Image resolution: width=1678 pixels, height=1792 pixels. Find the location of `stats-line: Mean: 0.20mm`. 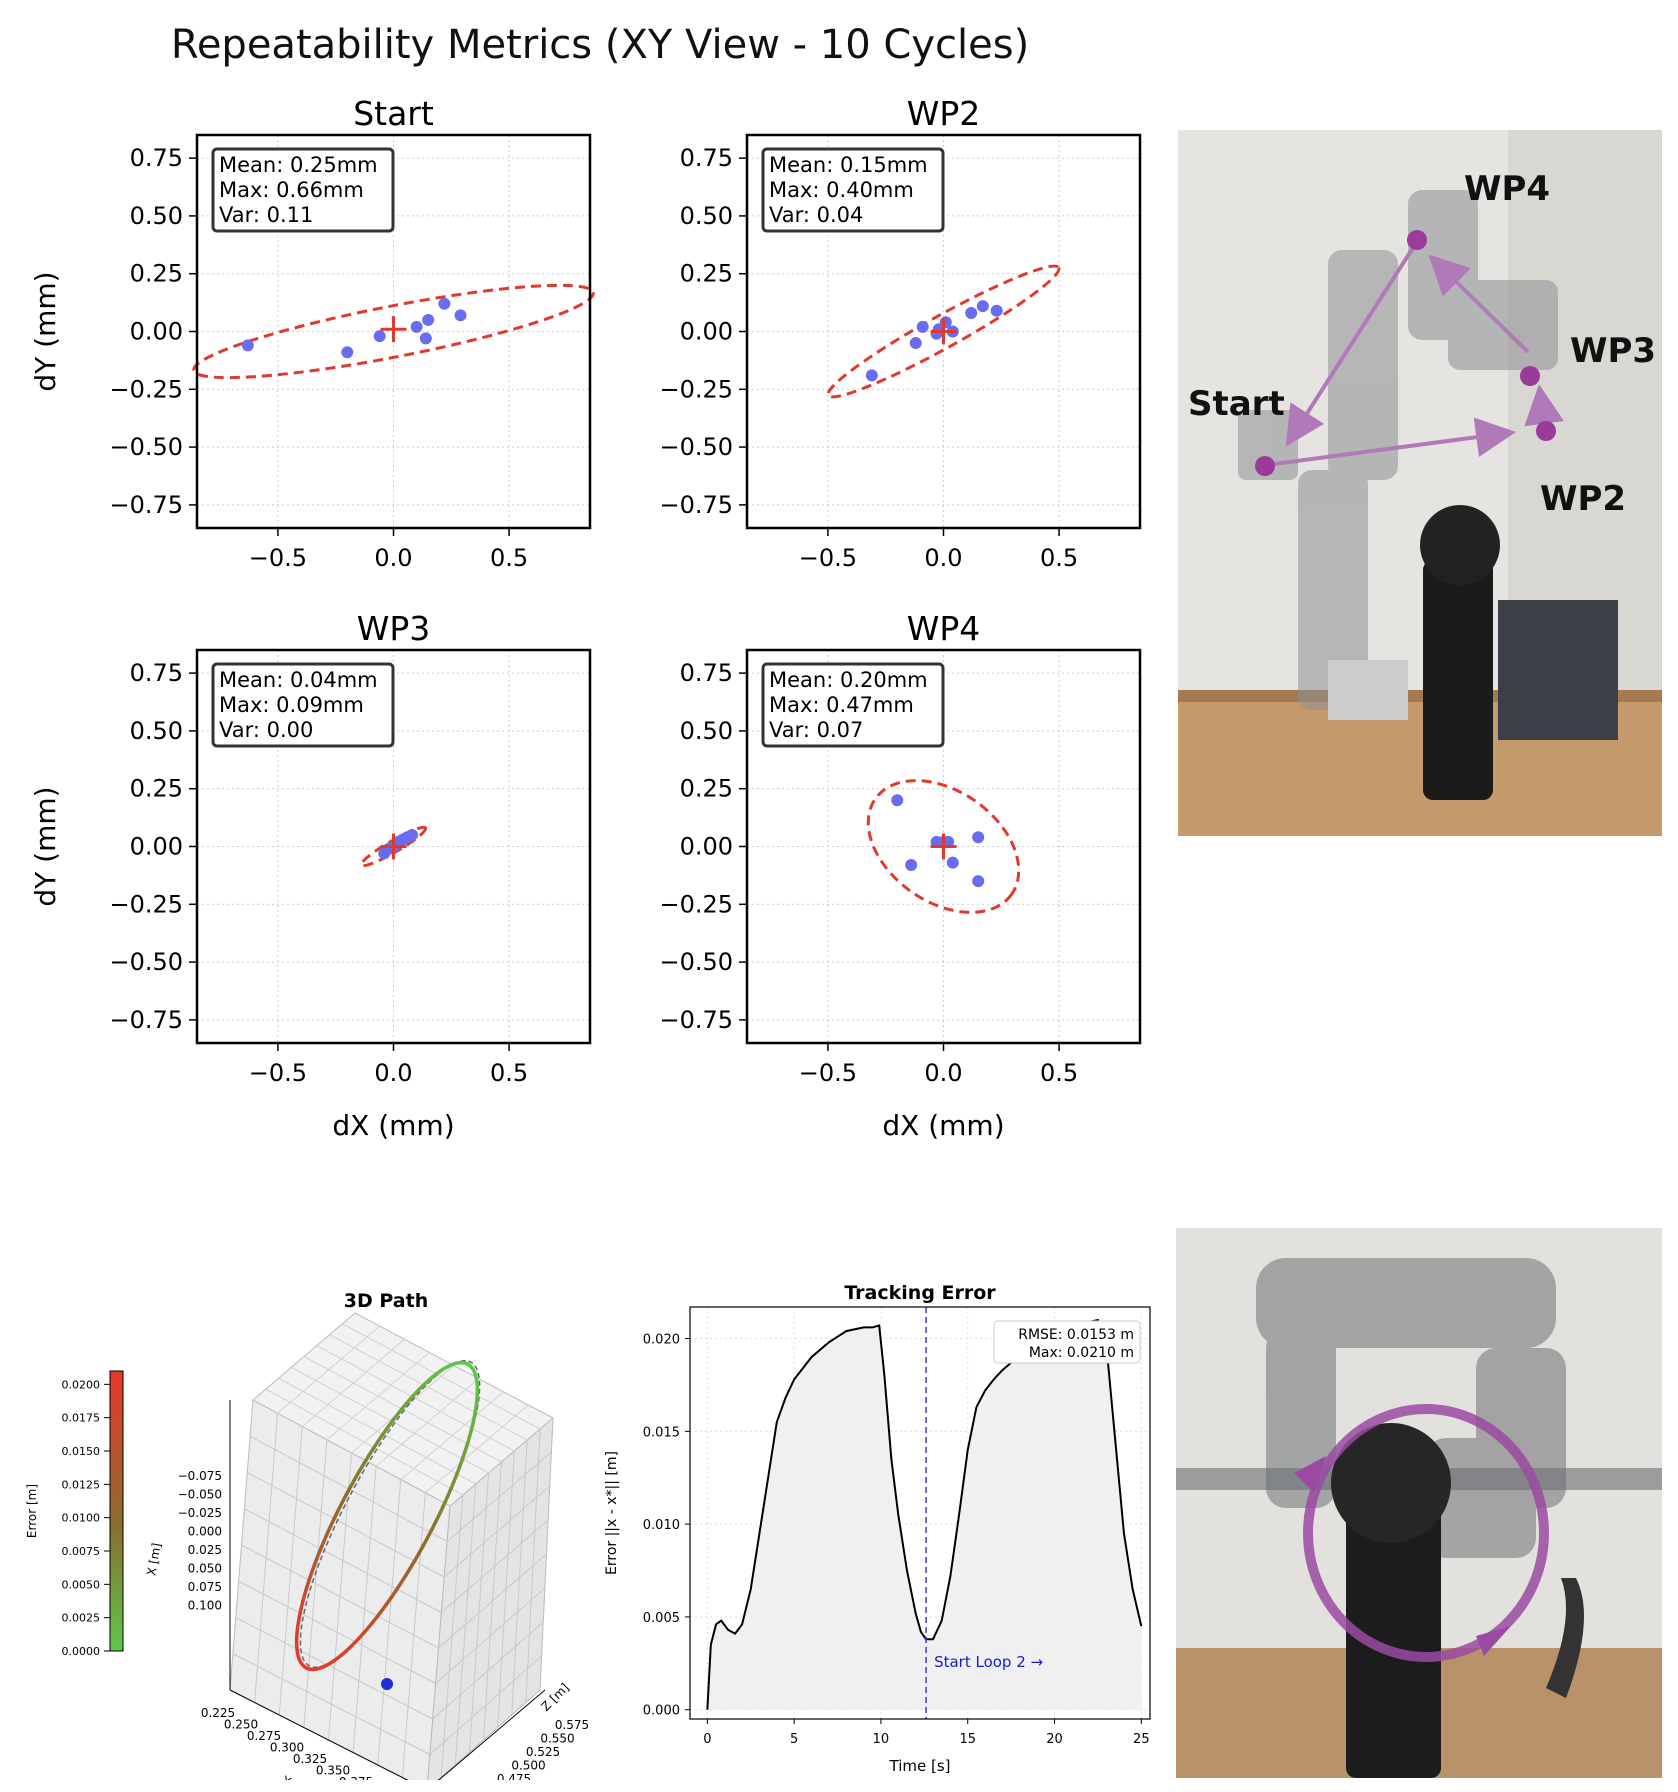

stats-line: Mean: 0.20mm is located at coordinates (848, 680).